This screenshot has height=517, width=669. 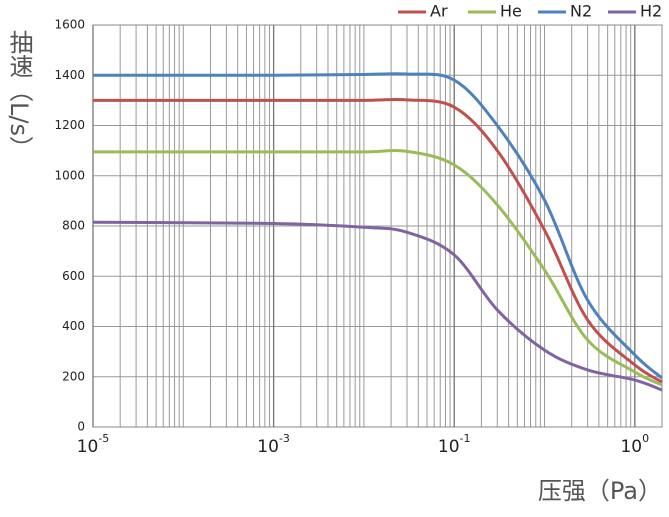 I want to click on y-tick-label: 800, so click(x=73, y=226).